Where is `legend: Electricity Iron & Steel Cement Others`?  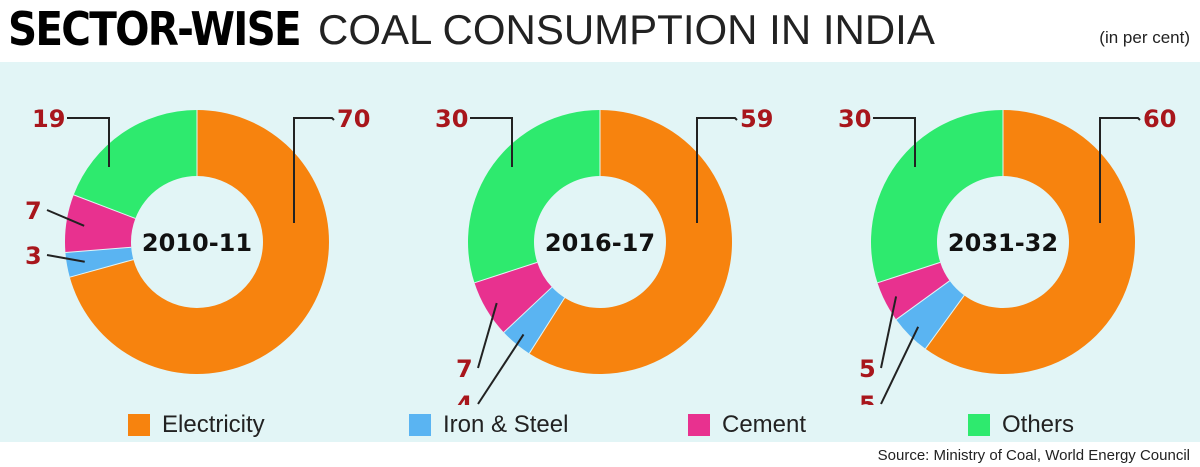 legend: Electricity Iron & Steel Cement Others is located at coordinates (600, 425).